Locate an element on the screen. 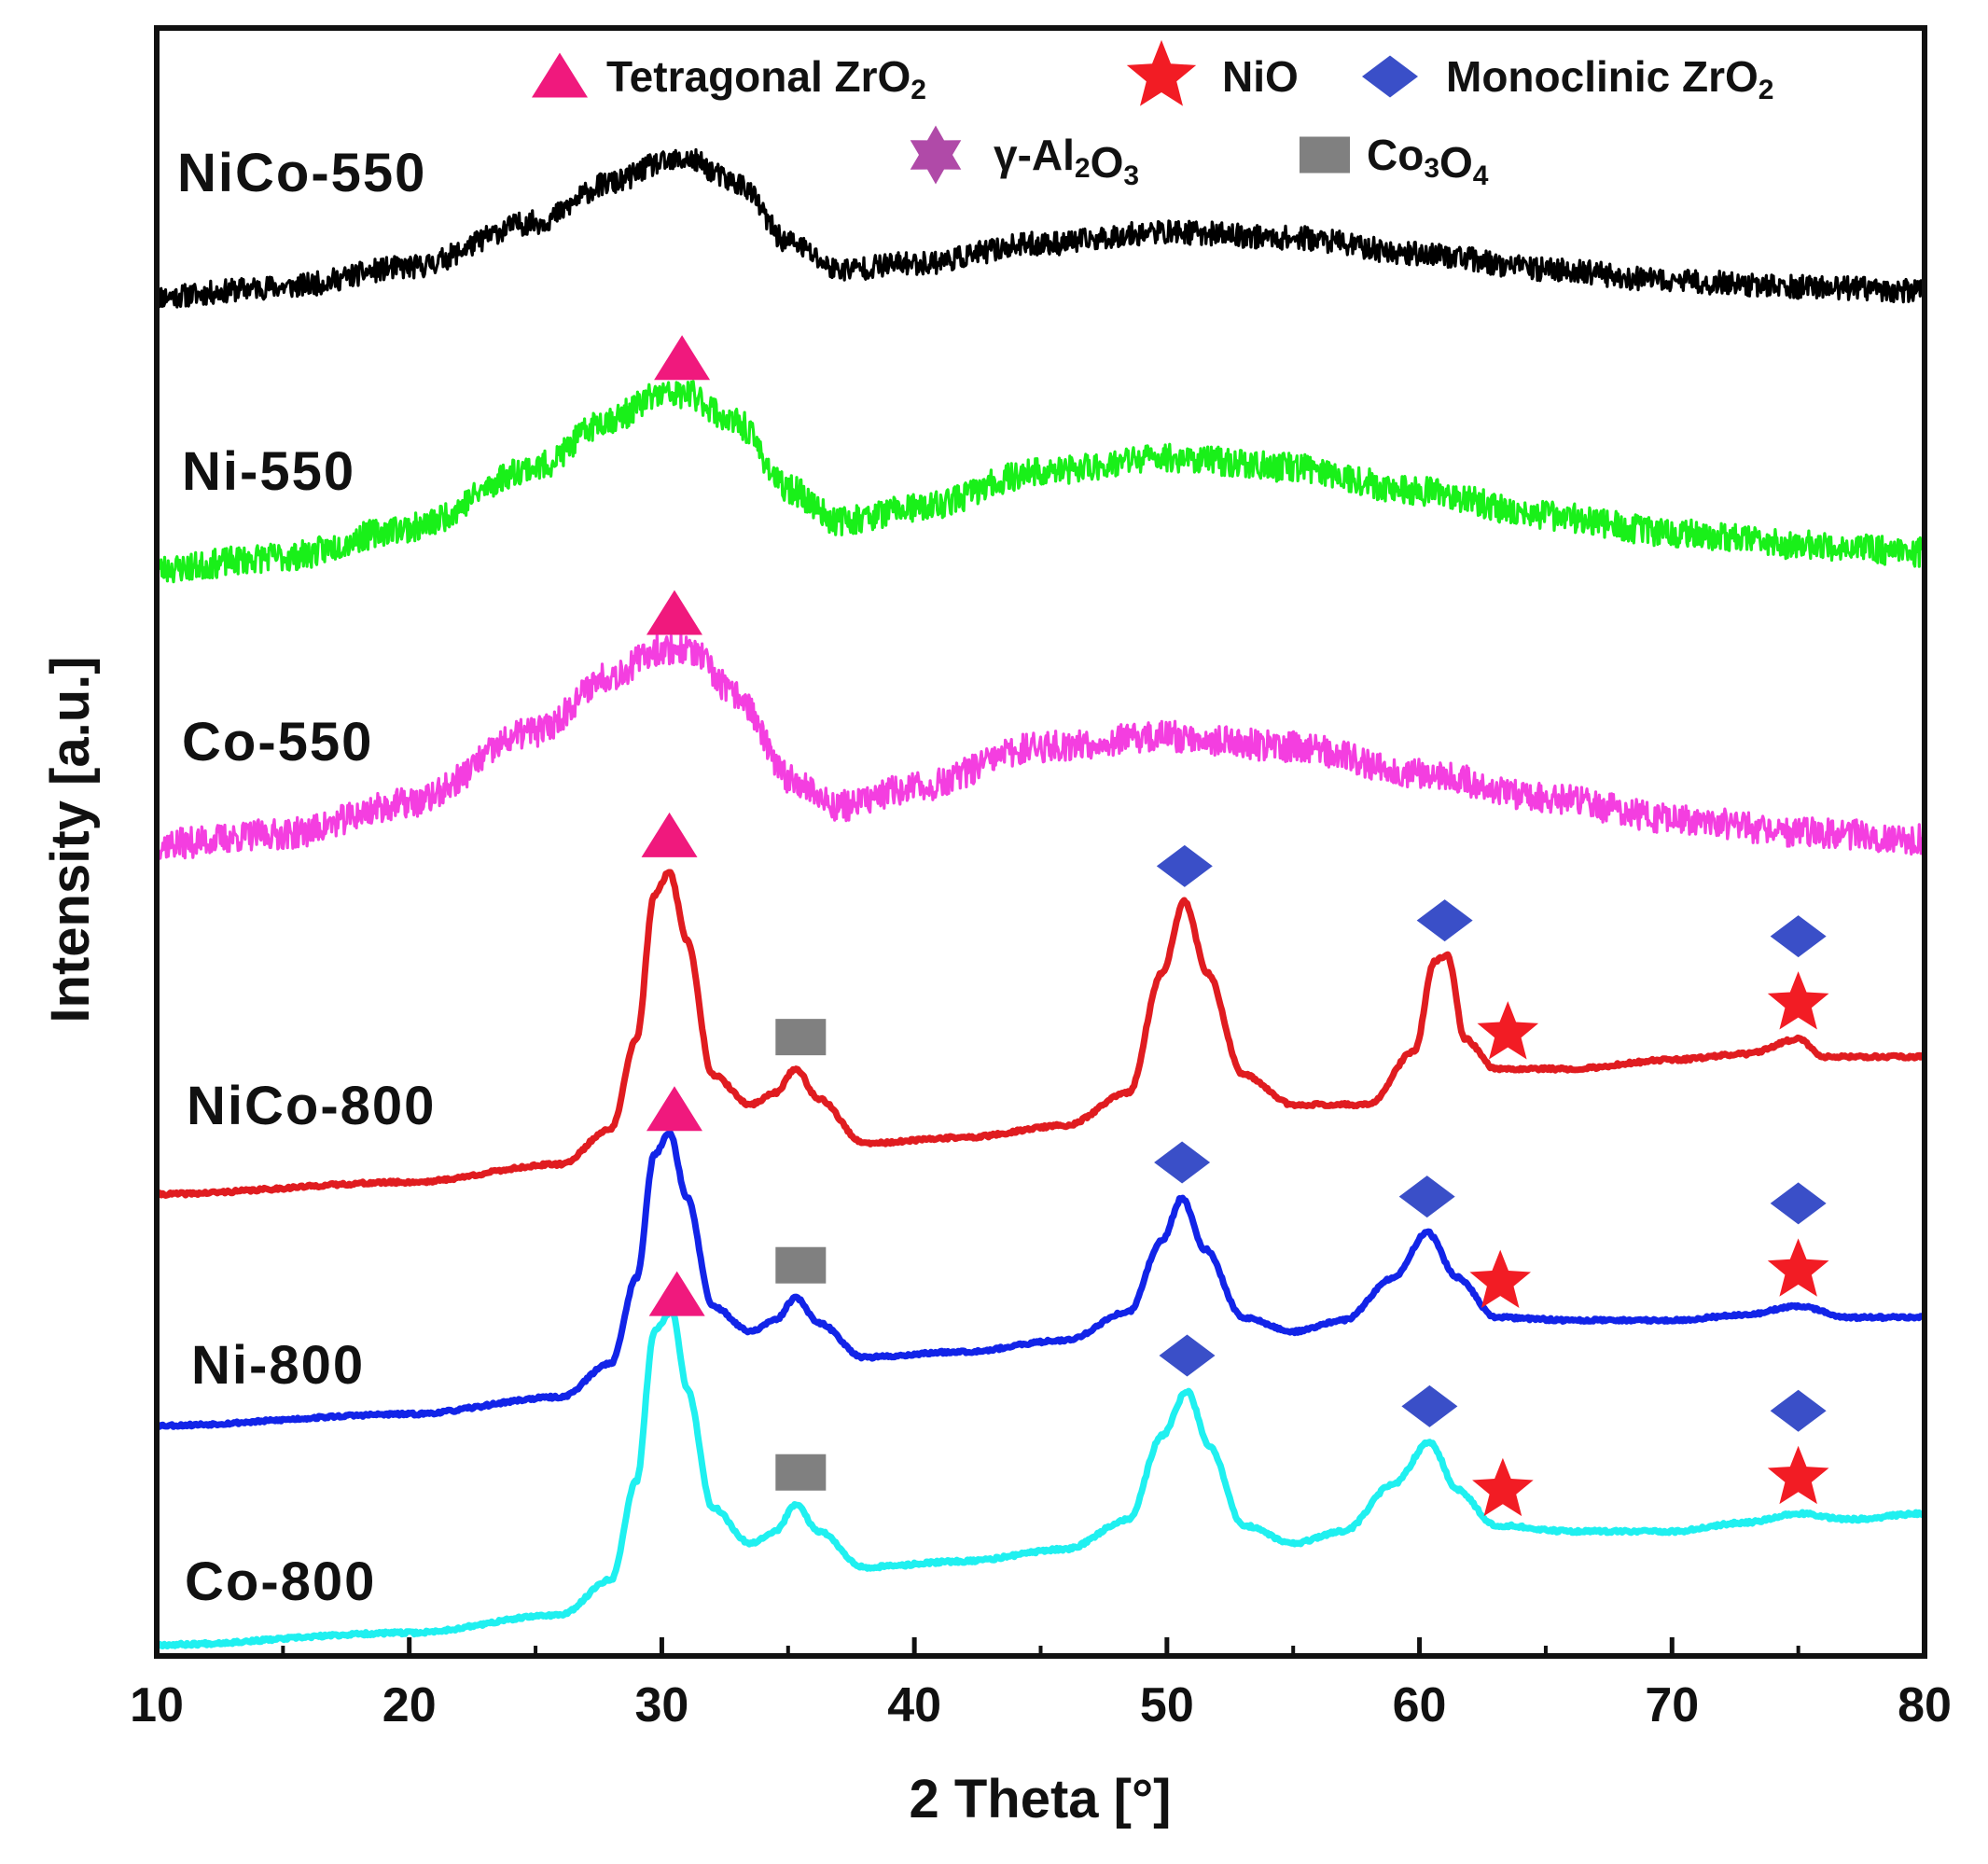 This screenshot has width=1988, height=1864. series-label: Co-800 is located at coordinates (280, 1581).